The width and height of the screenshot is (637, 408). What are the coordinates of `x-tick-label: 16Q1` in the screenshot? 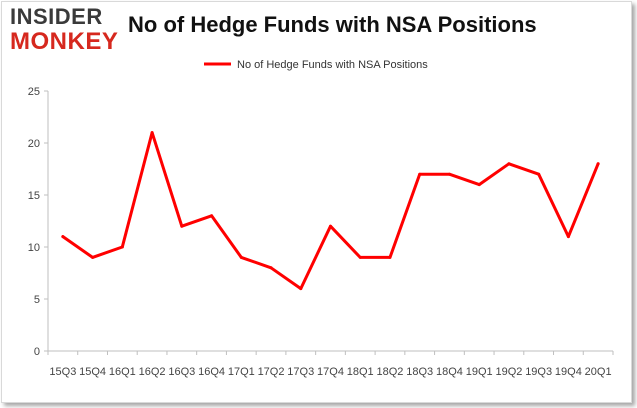 It's located at (122, 372).